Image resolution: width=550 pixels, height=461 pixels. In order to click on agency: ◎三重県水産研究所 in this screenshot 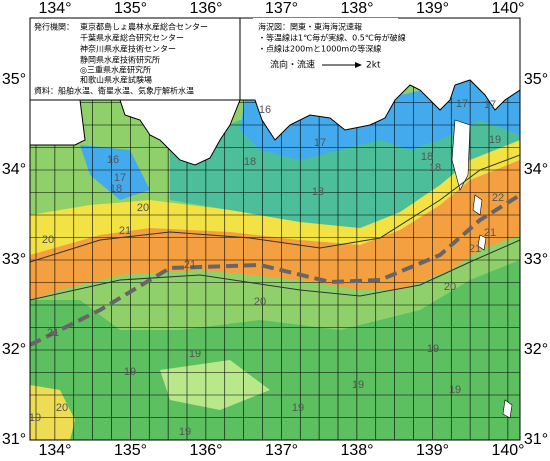, I will do `click(115, 70)`.